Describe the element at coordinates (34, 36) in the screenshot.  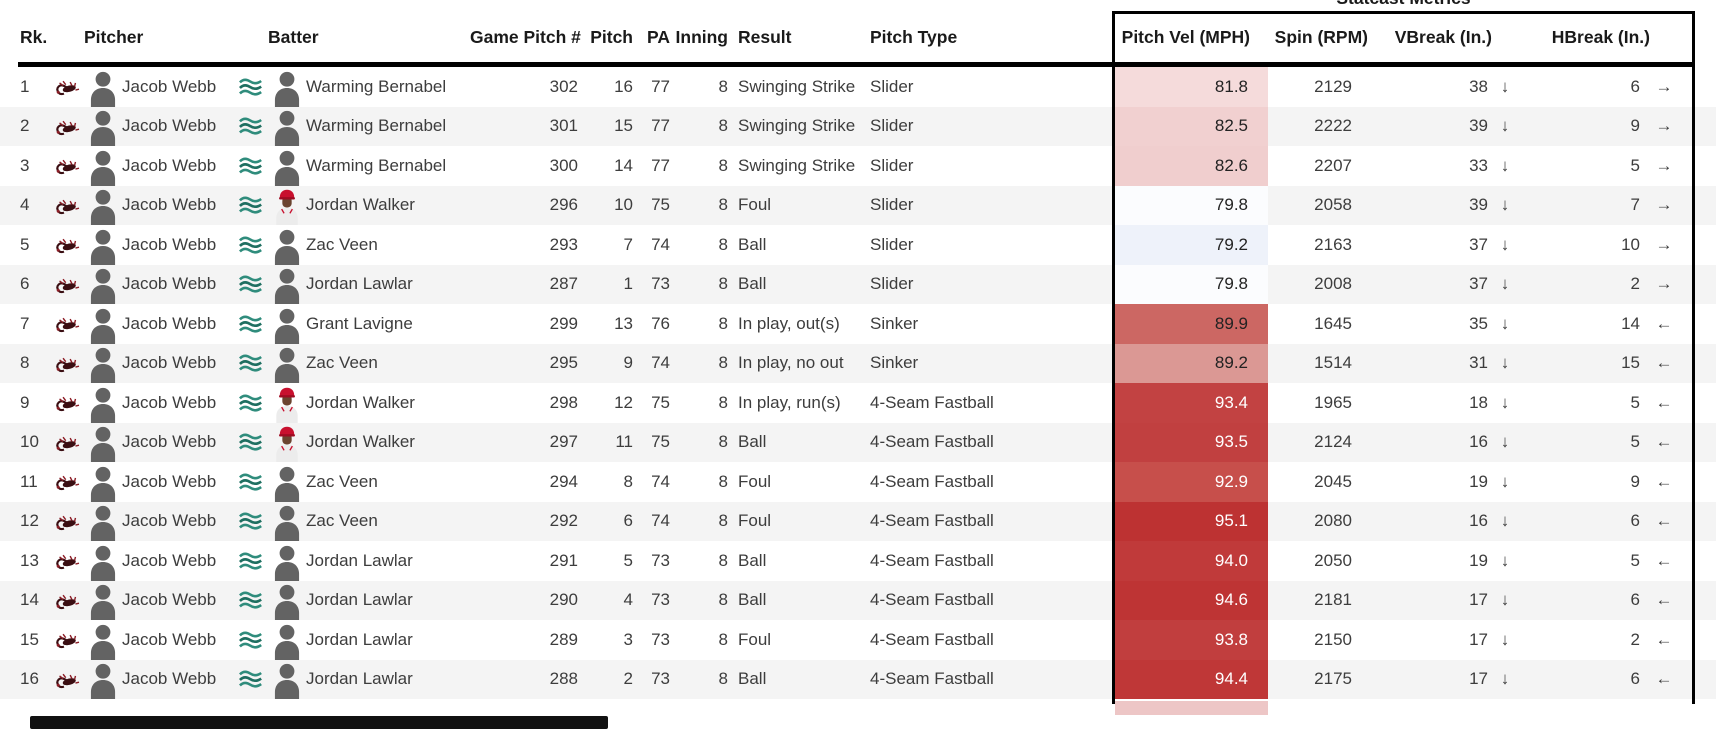
I see `column-header-rk: Rk.` at that location.